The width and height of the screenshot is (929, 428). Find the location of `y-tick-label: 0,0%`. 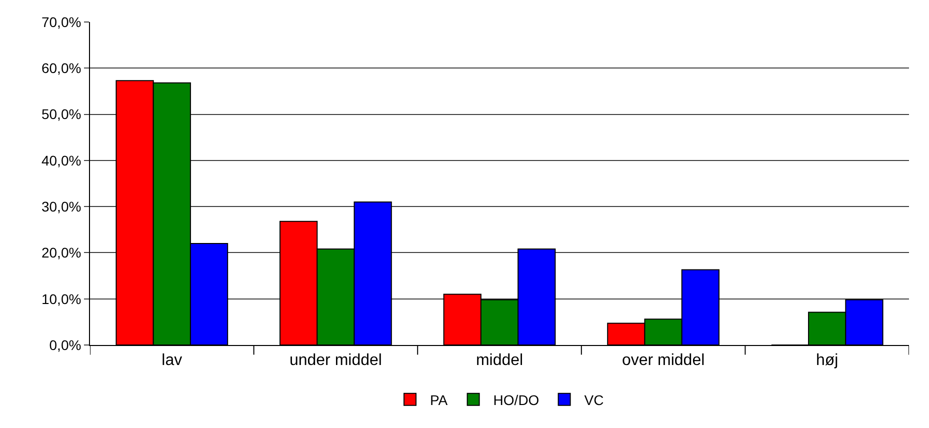

y-tick-label: 0,0% is located at coordinates (65, 344).